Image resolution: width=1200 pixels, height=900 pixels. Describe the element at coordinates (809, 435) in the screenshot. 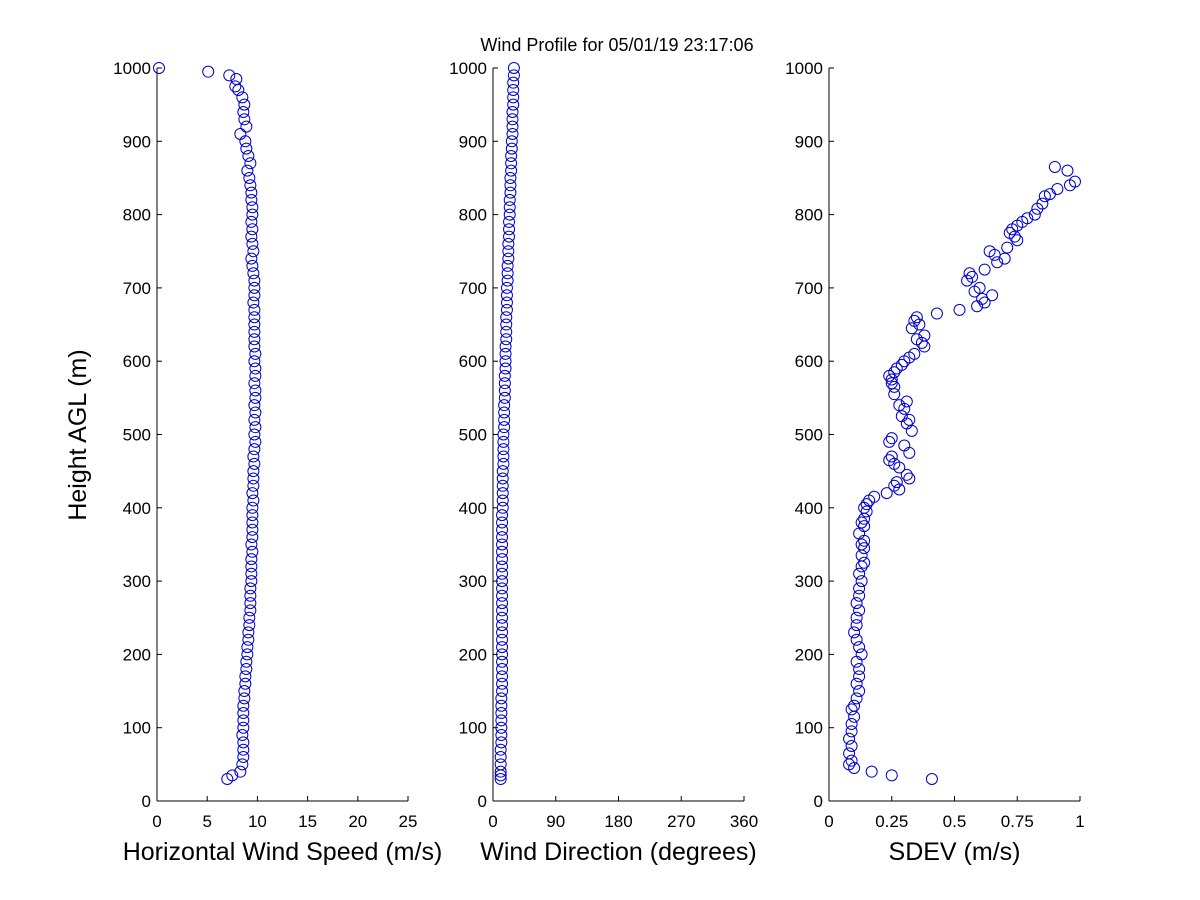

I see `sdev-y-tick-label: 500` at that location.